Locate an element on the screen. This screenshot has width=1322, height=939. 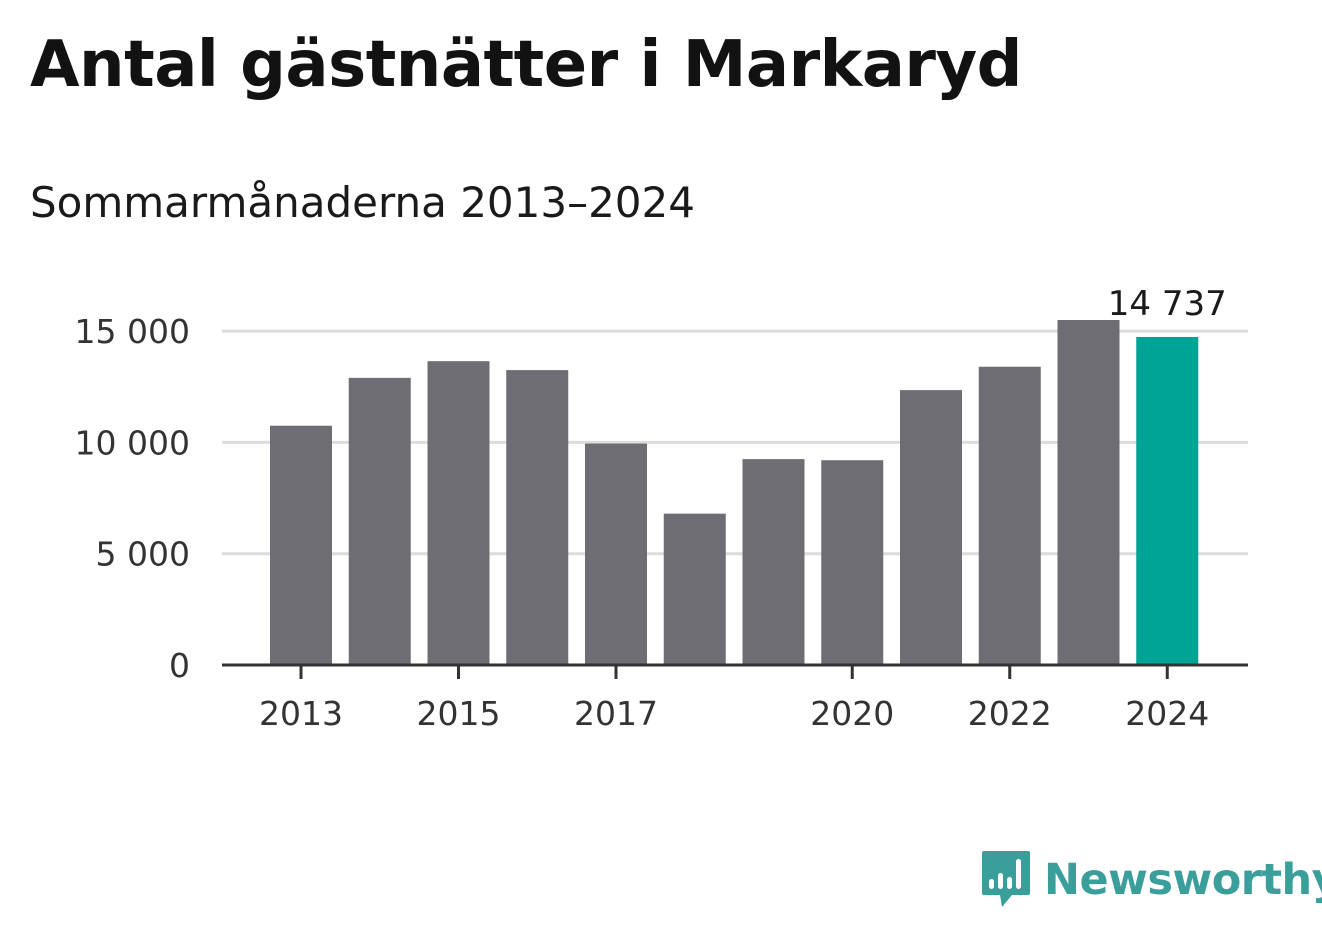
y-tick-label: 15 000 is located at coordinates (132, 331).